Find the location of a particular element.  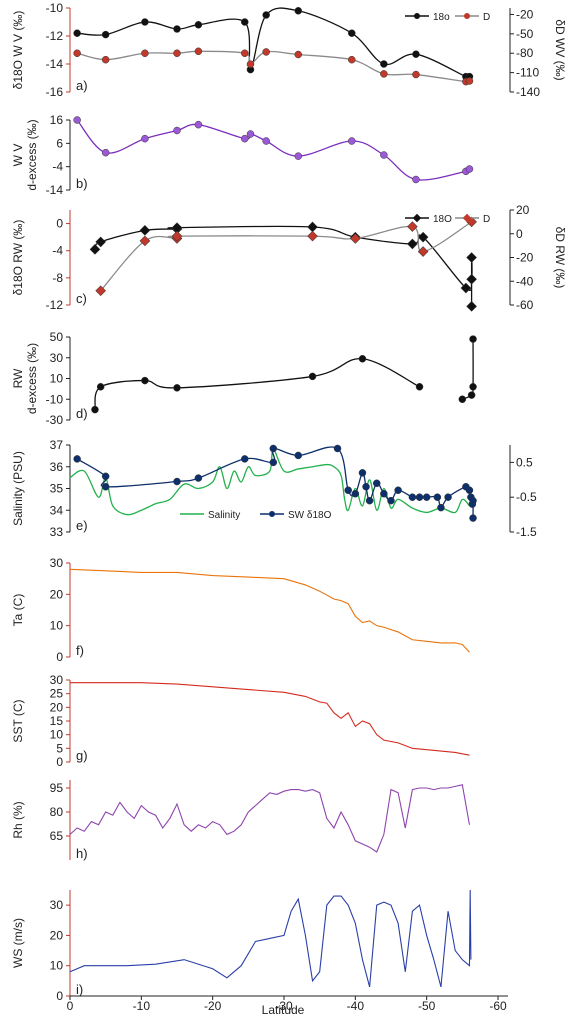

y-tick-label: -10 is located at coordinates (55, 8).